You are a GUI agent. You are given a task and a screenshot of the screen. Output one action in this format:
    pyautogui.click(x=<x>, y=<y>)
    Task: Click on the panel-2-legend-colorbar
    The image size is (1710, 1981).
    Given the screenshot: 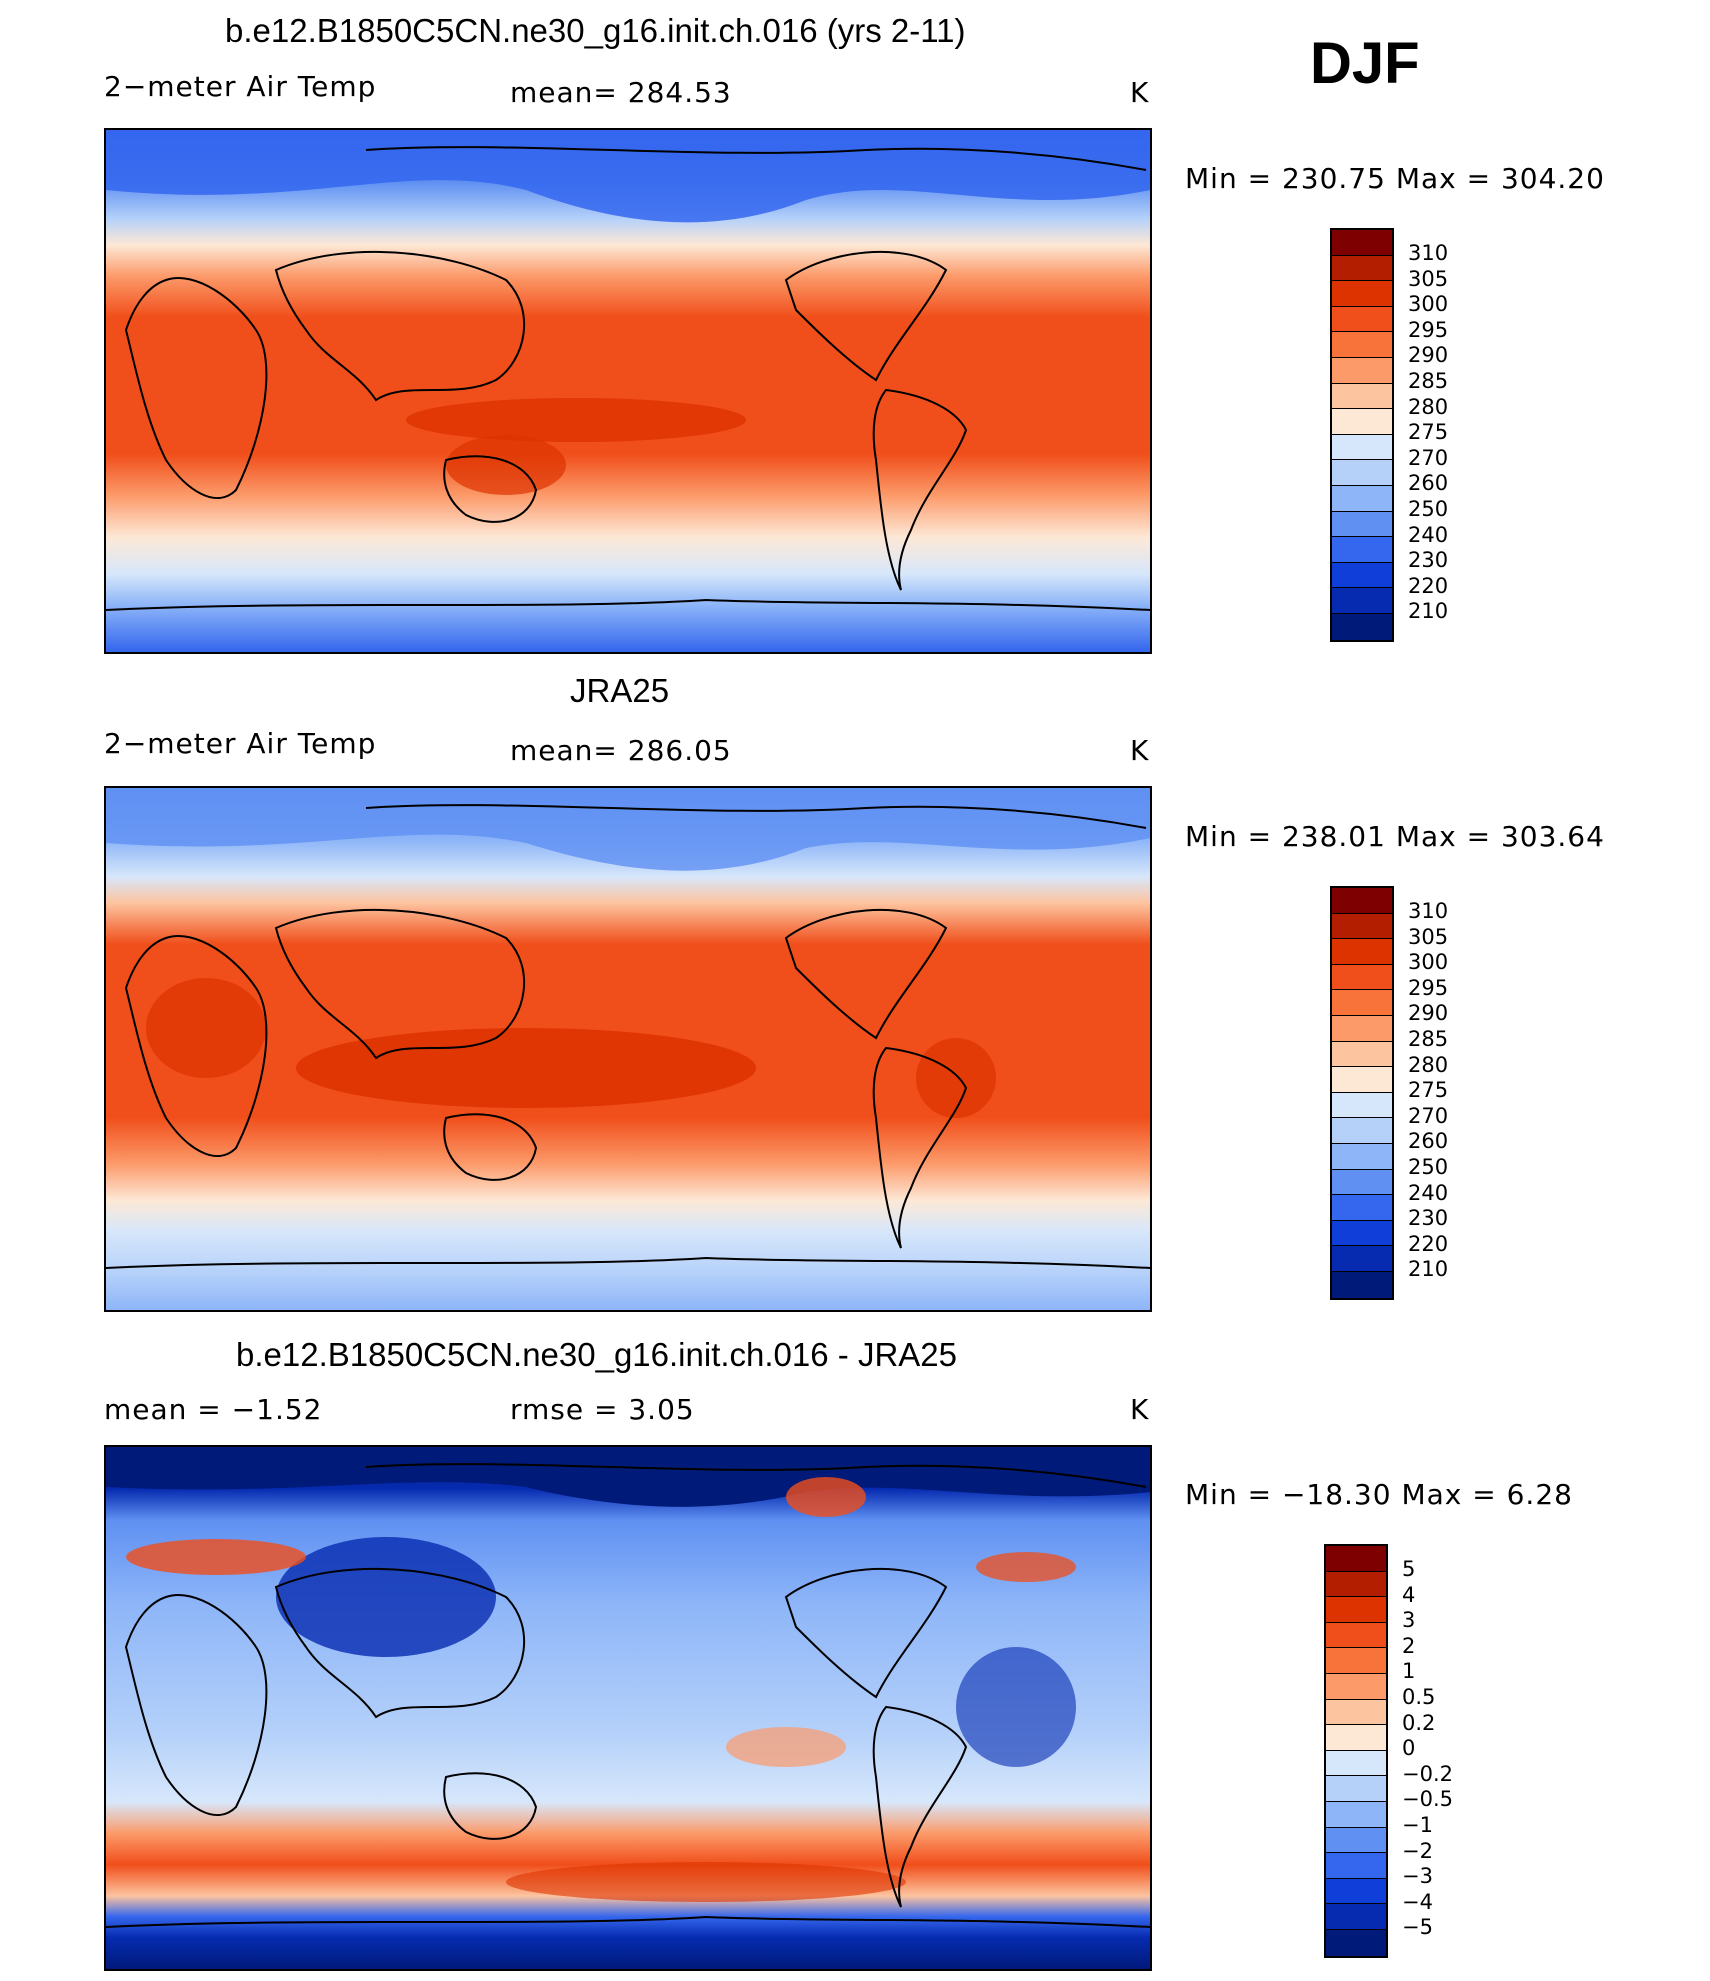 What is the action you would take?
    pyautogui.click(x=1362, y=1093)
    